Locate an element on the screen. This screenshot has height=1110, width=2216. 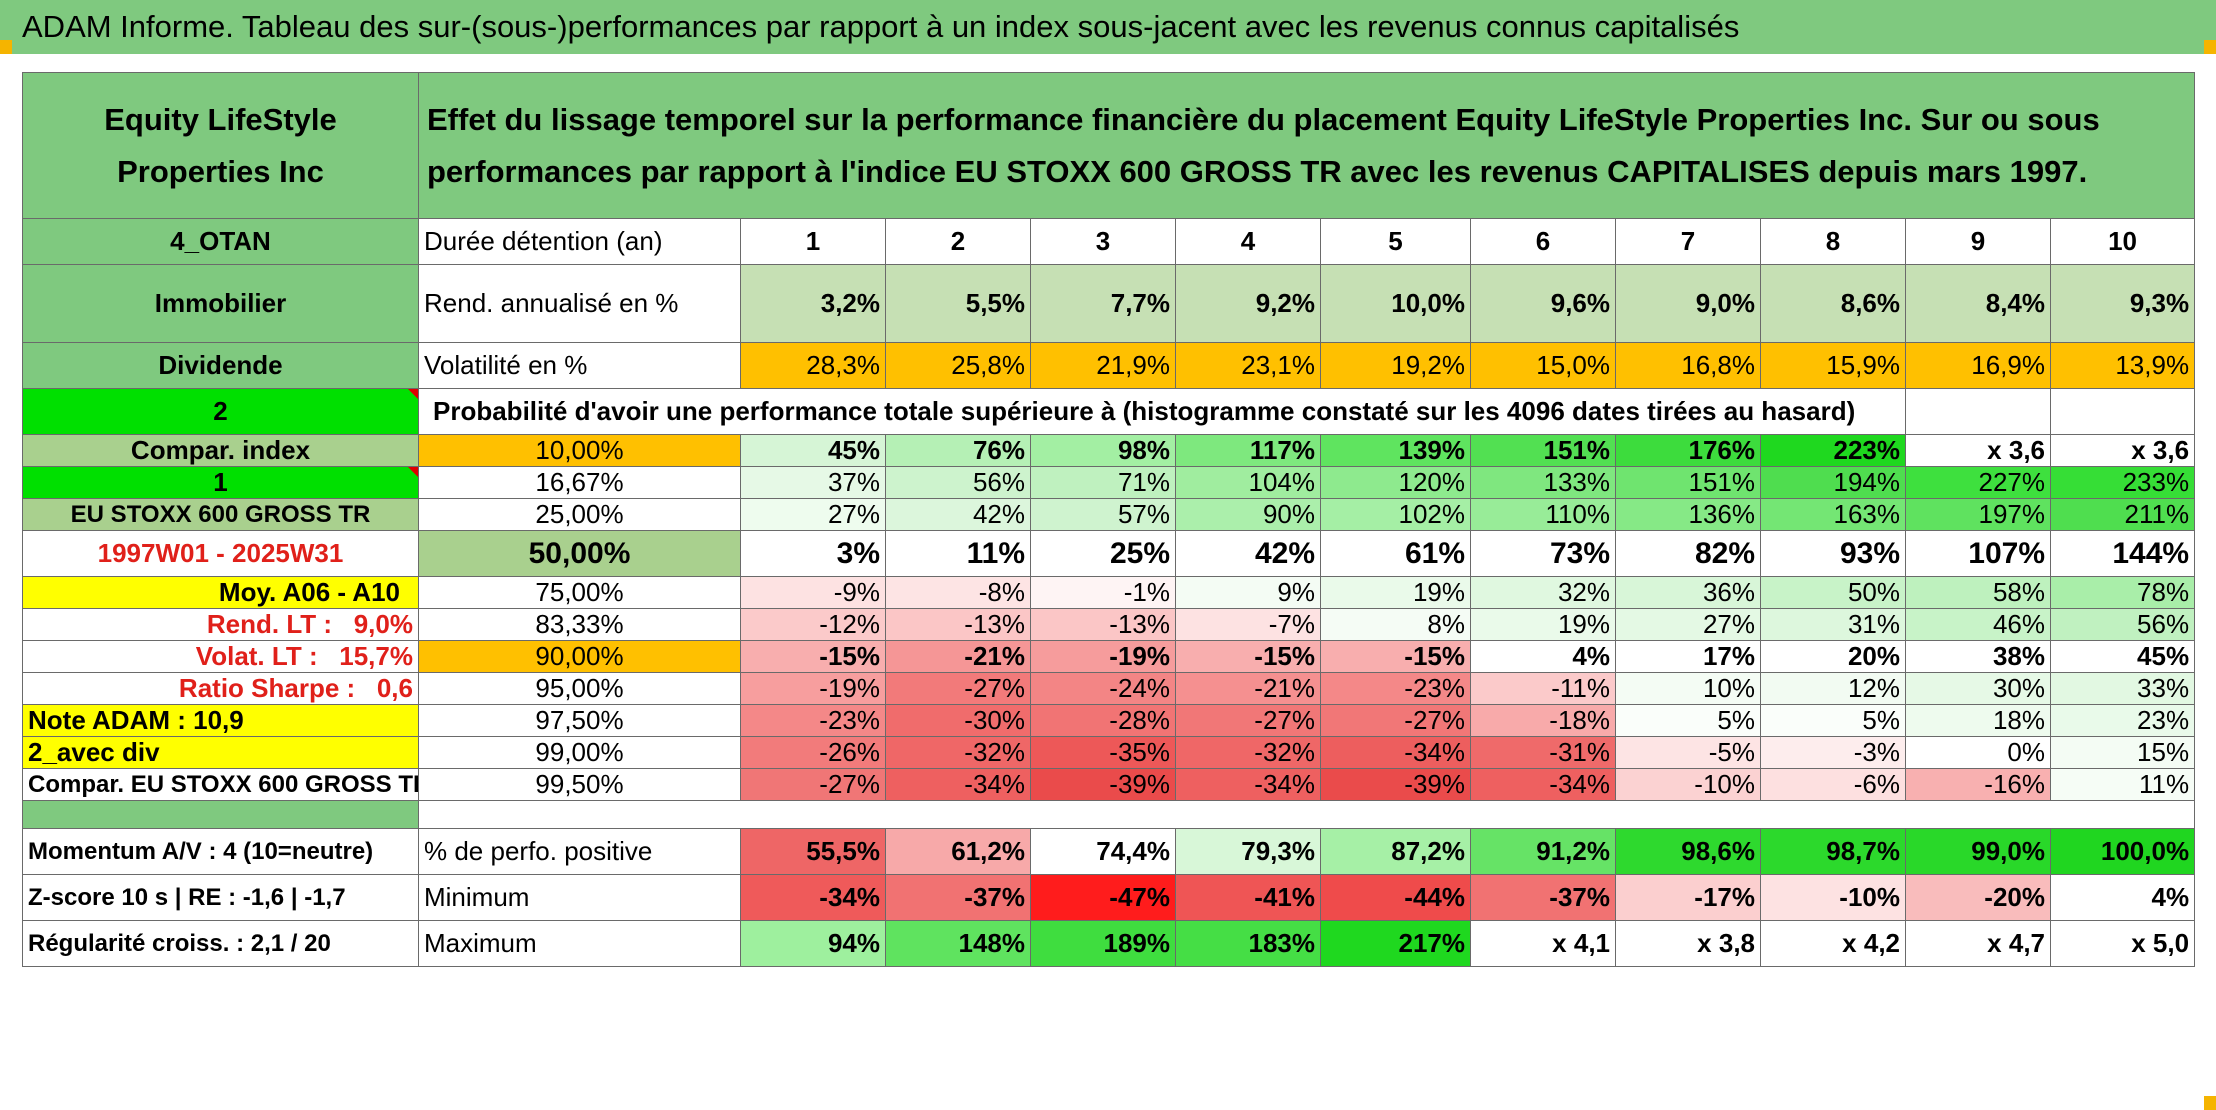
rend-value: 7,7% is located at coordinates (1103, 303).